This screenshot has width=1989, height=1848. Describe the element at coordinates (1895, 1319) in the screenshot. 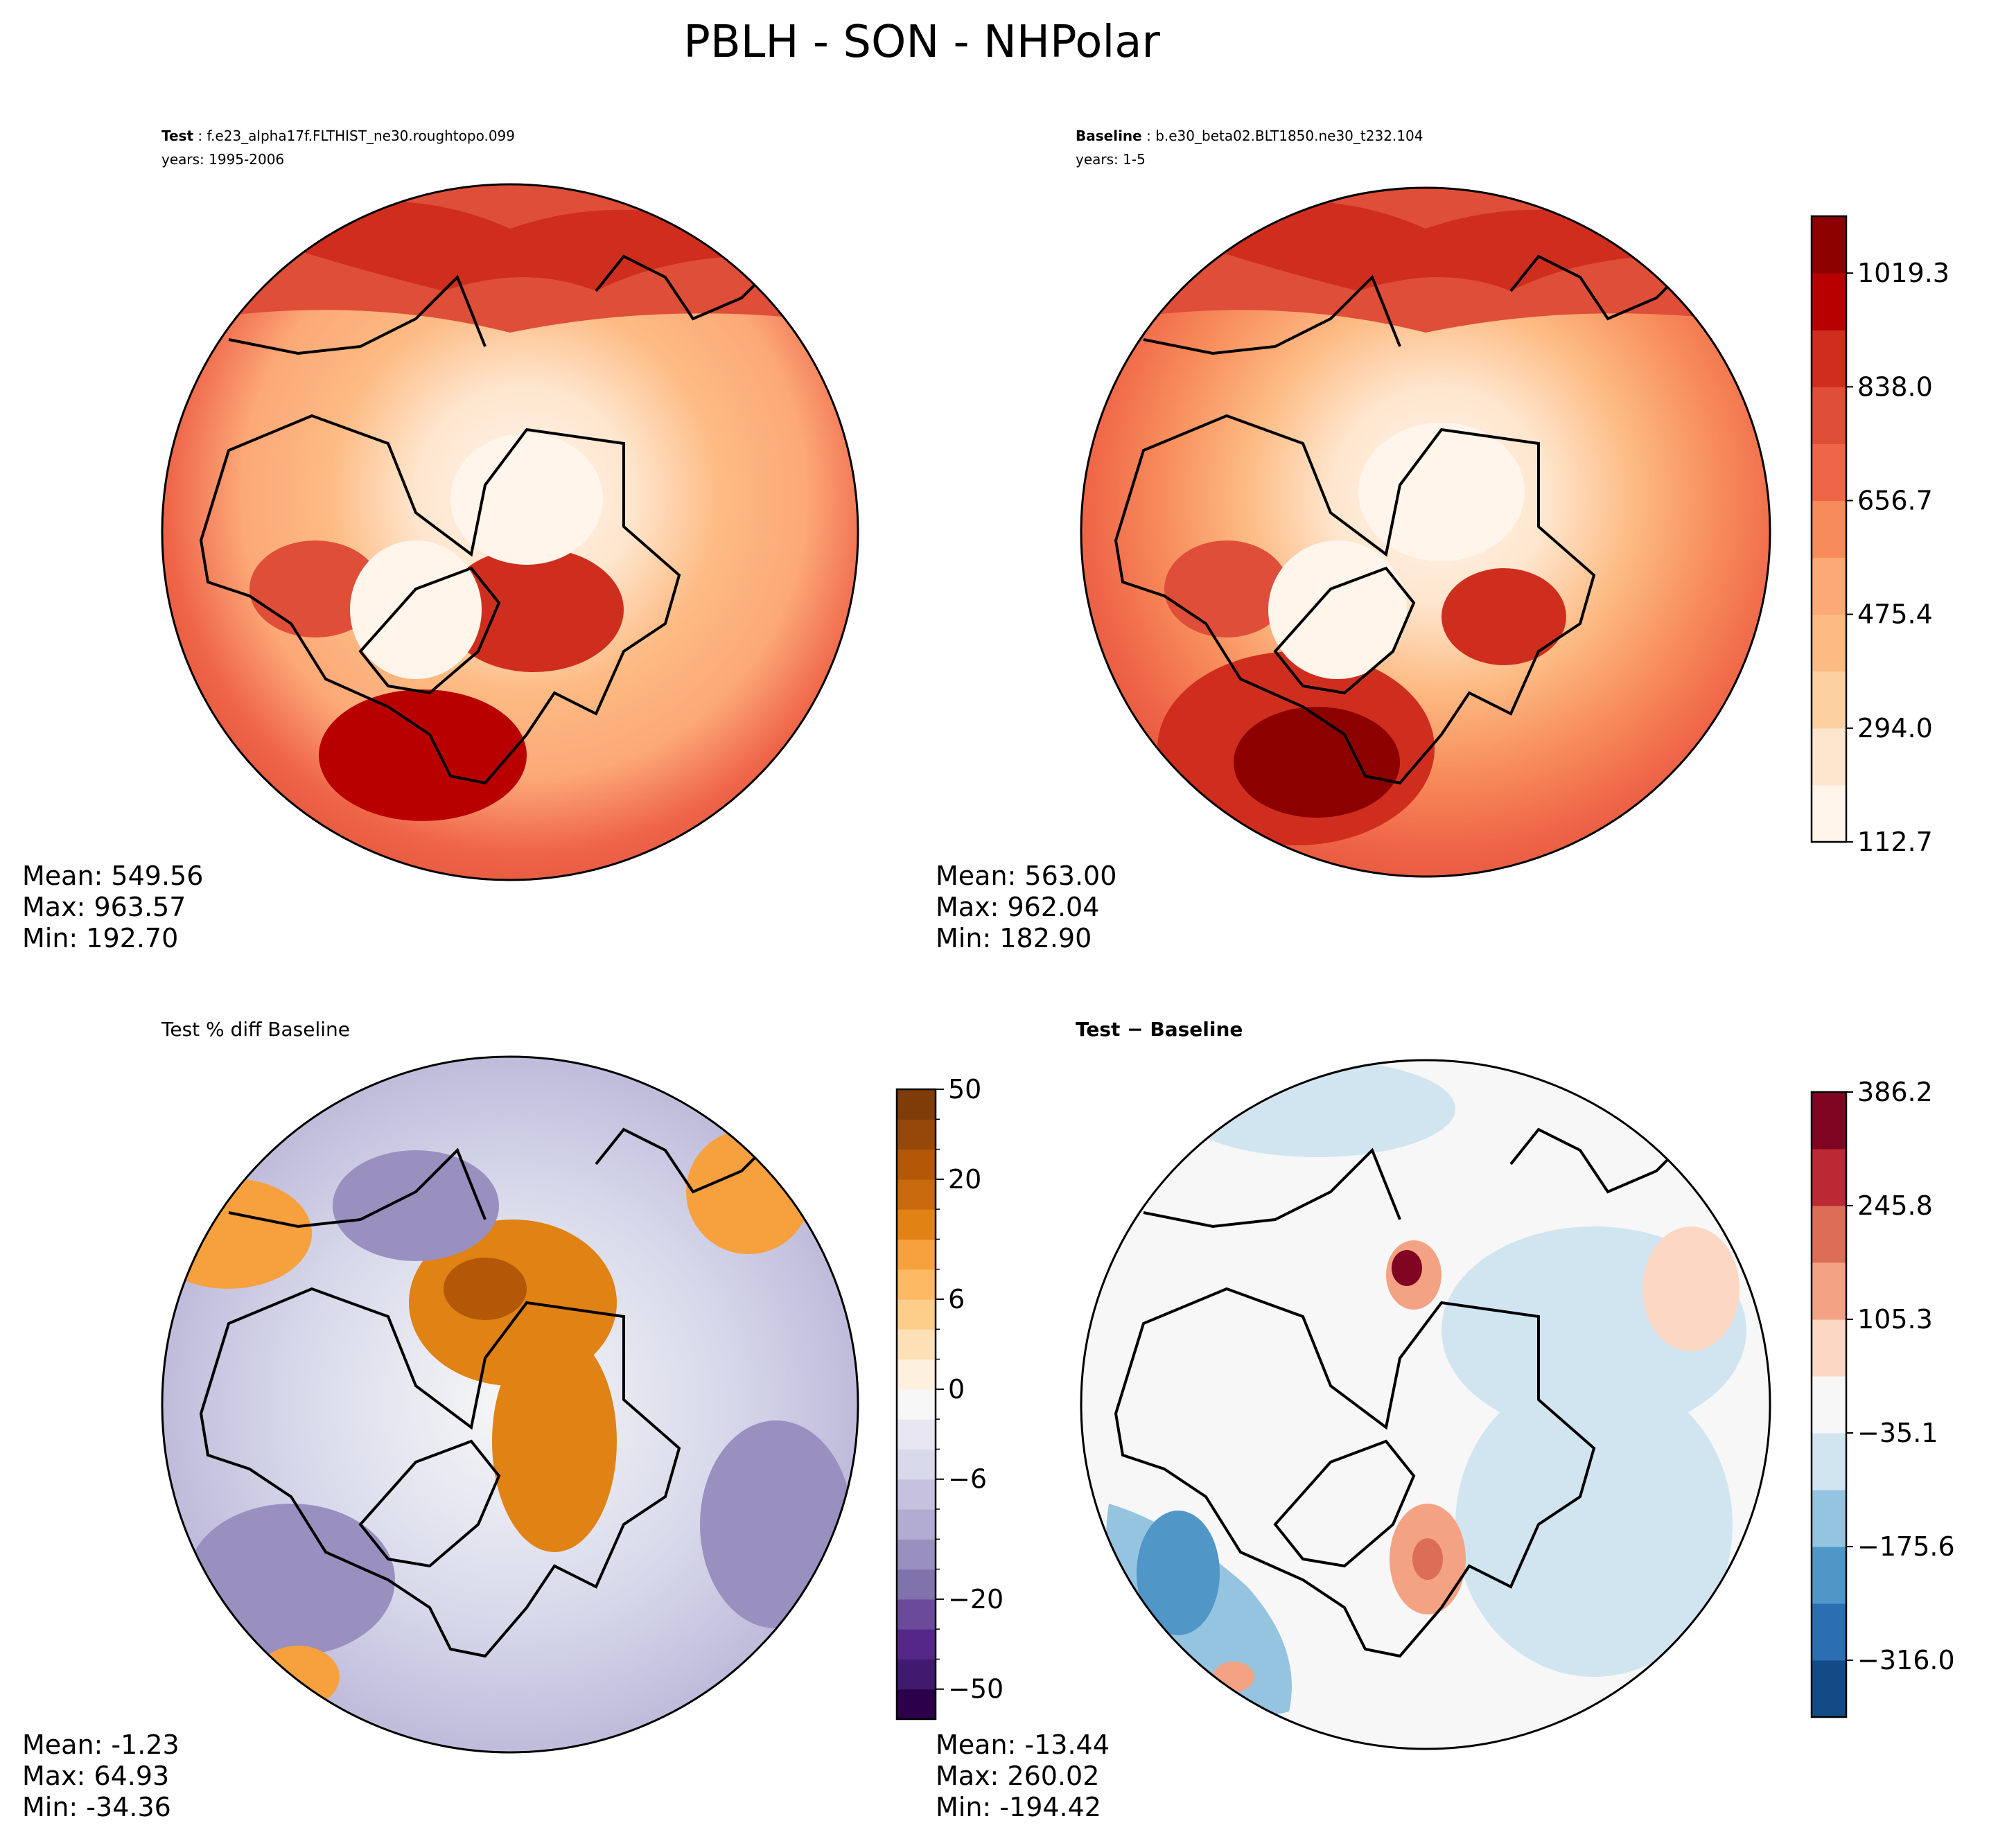

I see `colorbar-diff-tick-label: 105.3` at that location.